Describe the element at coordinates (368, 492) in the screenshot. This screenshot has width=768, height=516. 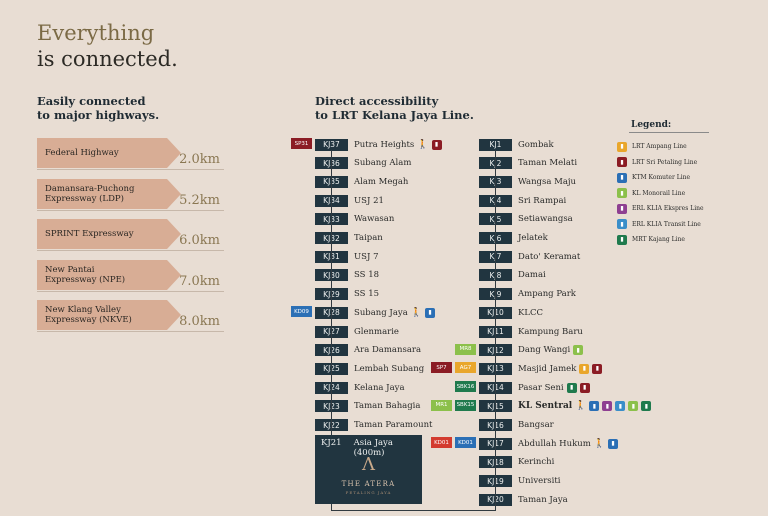
I see `atera-subtitle: PETALING JAYA` at that location.